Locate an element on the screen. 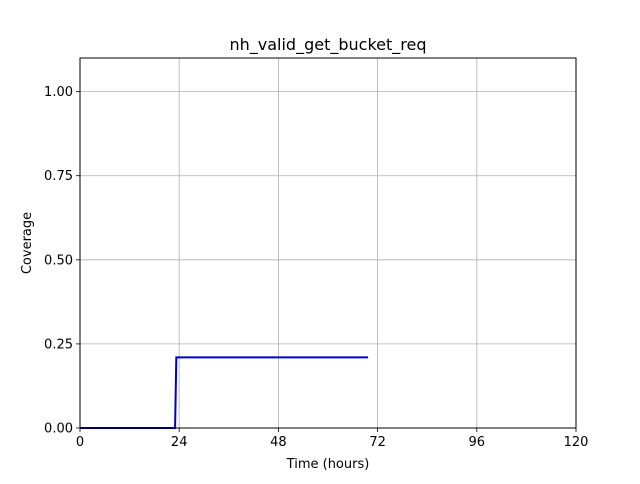 Image resolution: width=640 pixels, height=484 pixels. x-axis-label: Time (hours) is located at coordinates (328, 464).